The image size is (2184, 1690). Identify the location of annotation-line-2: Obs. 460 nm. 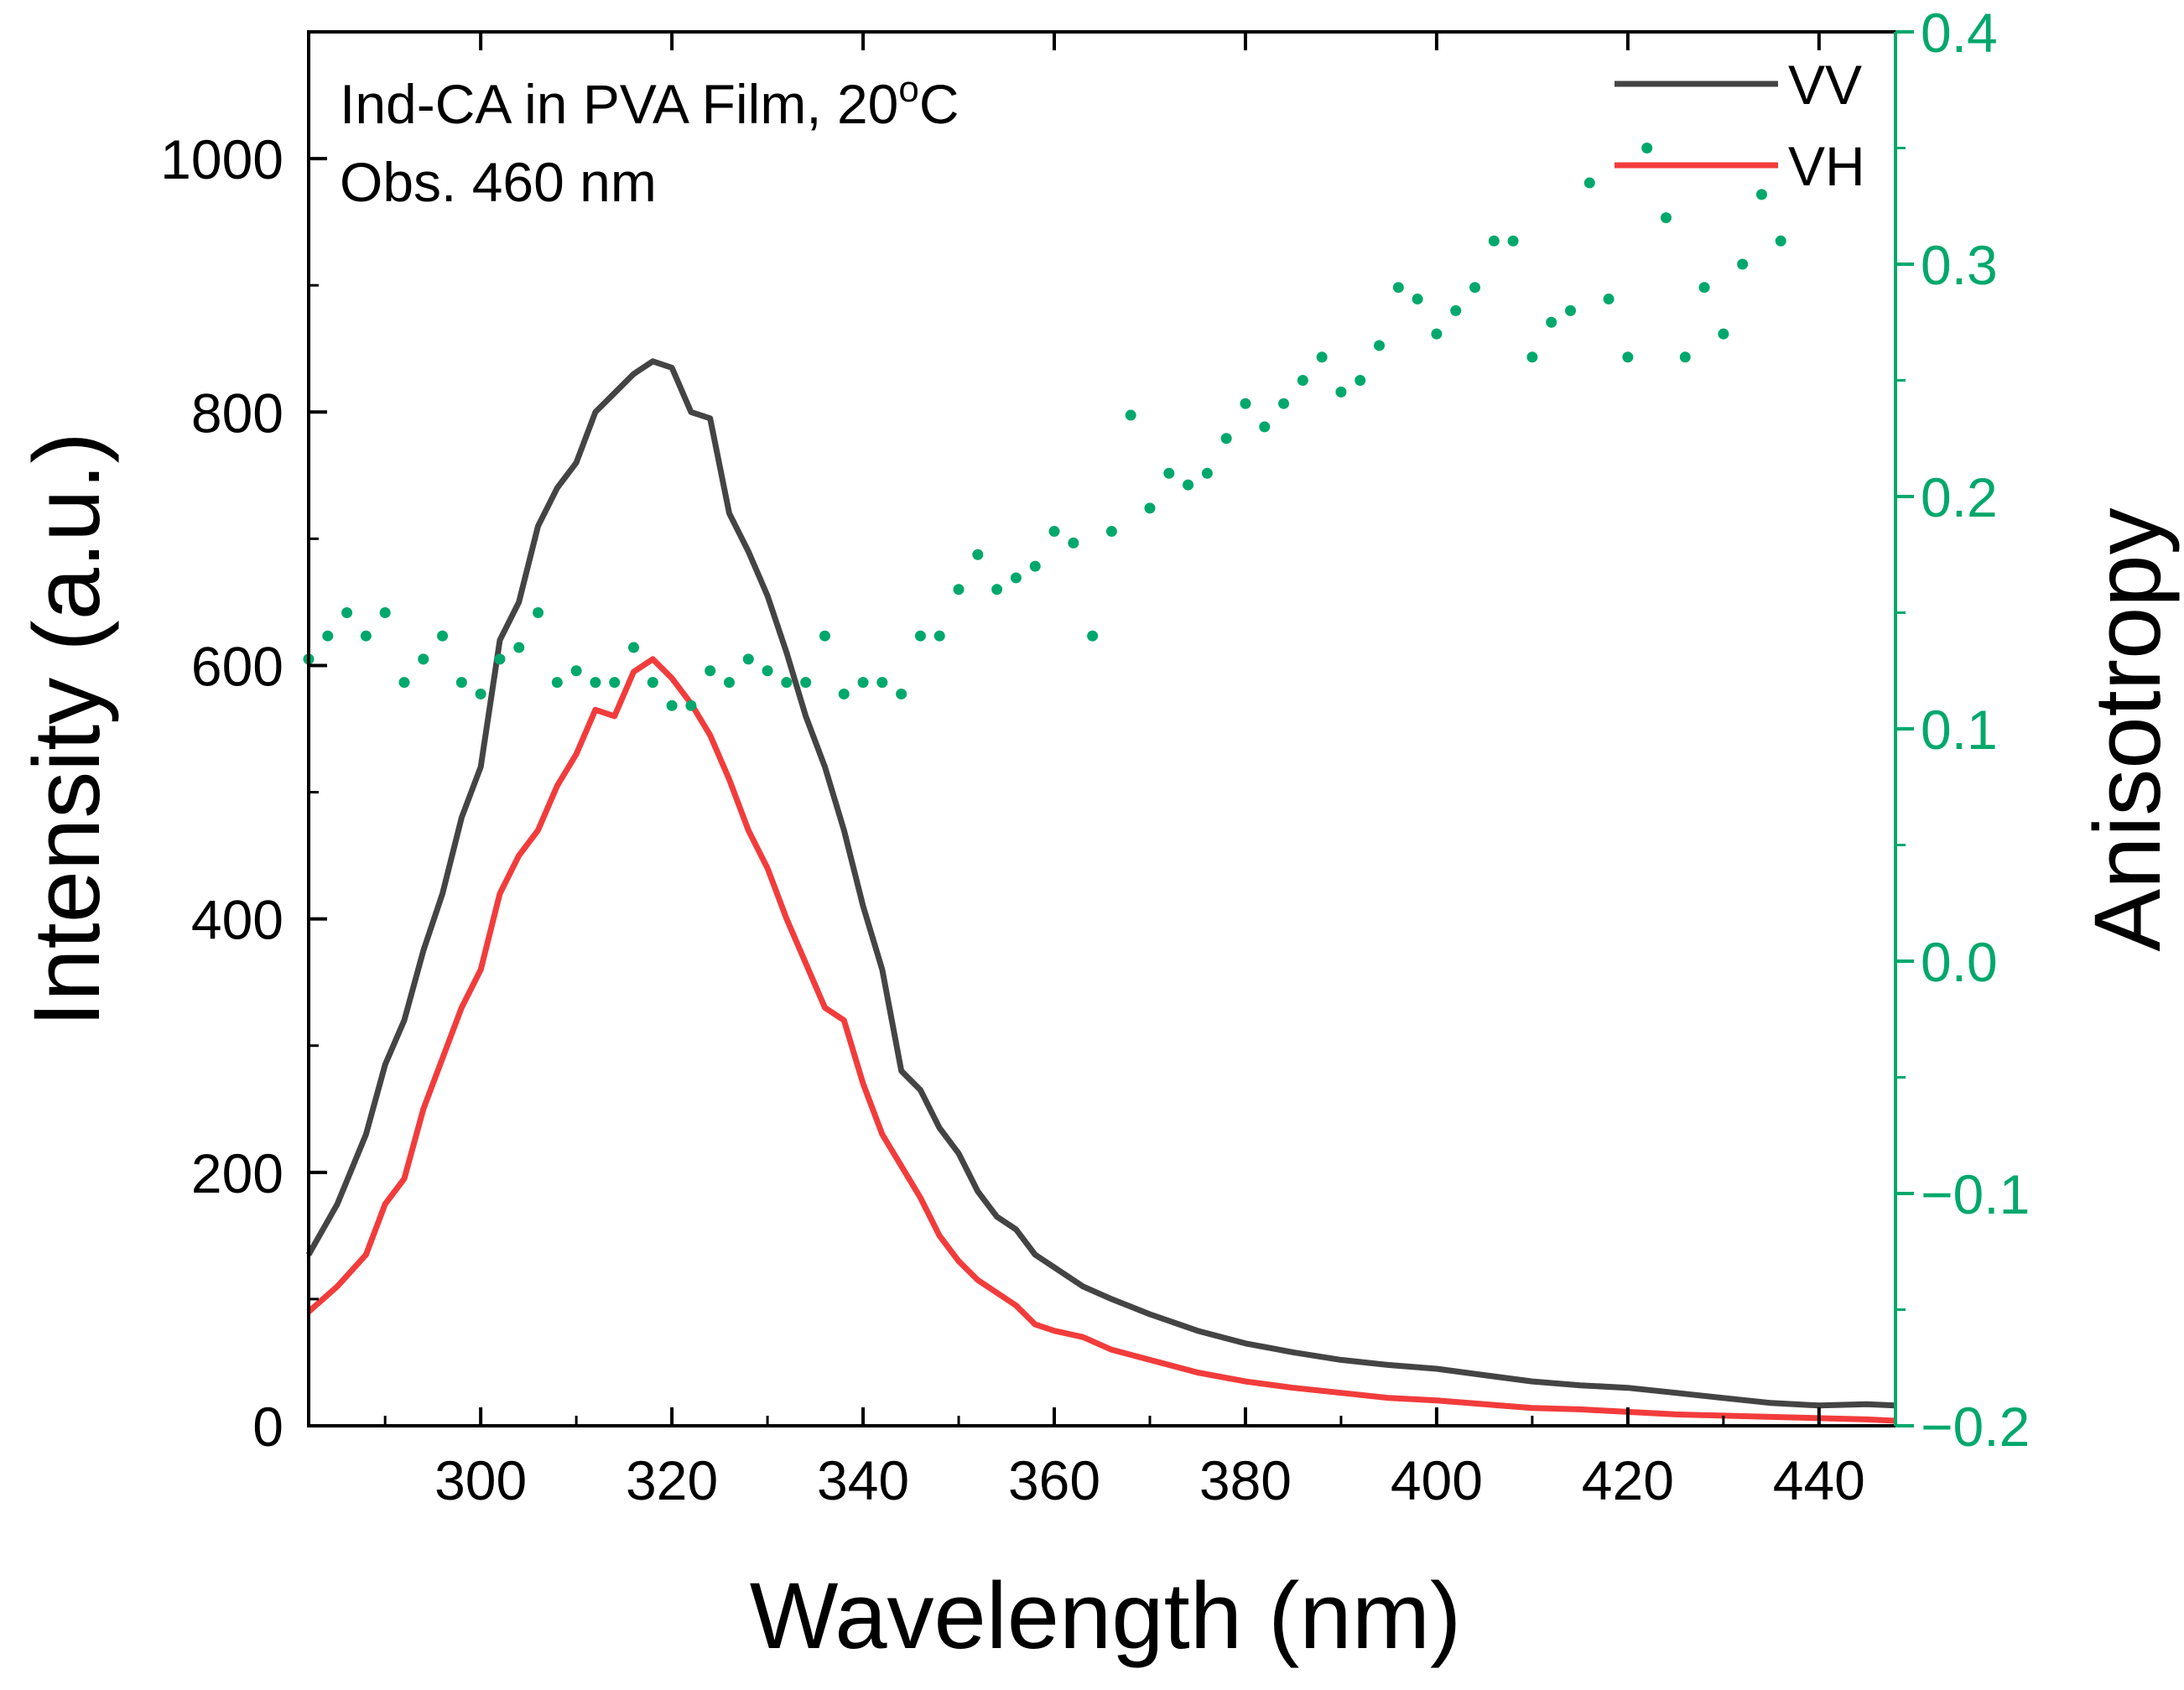
(499, 182).